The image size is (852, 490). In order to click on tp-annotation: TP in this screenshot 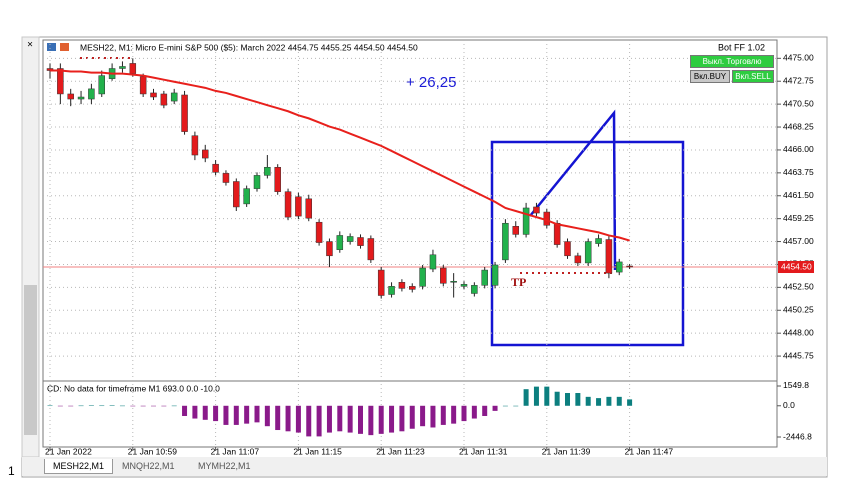, I will do `click(518, 282)`.